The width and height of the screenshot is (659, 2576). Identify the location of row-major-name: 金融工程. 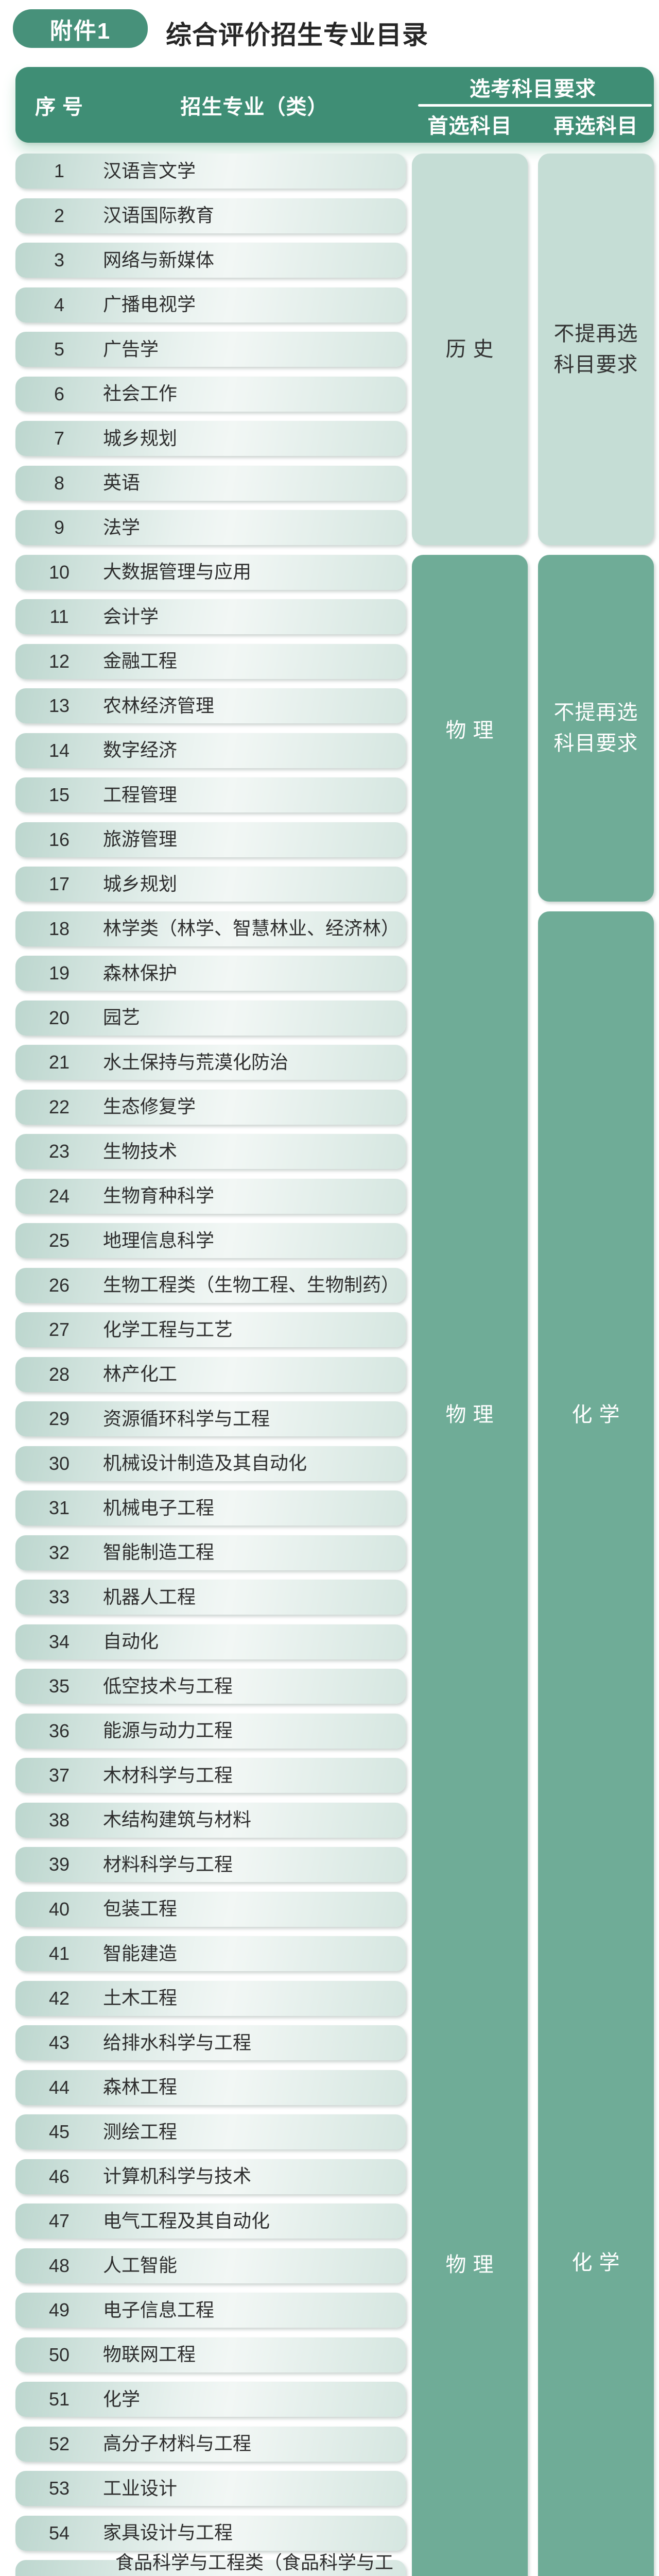
(141, 661).